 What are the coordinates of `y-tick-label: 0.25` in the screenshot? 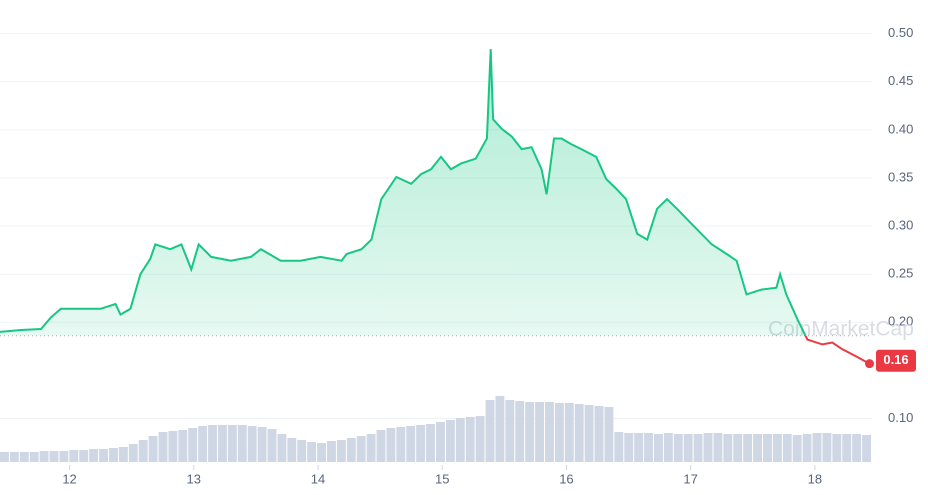 It's located at (900, 273).